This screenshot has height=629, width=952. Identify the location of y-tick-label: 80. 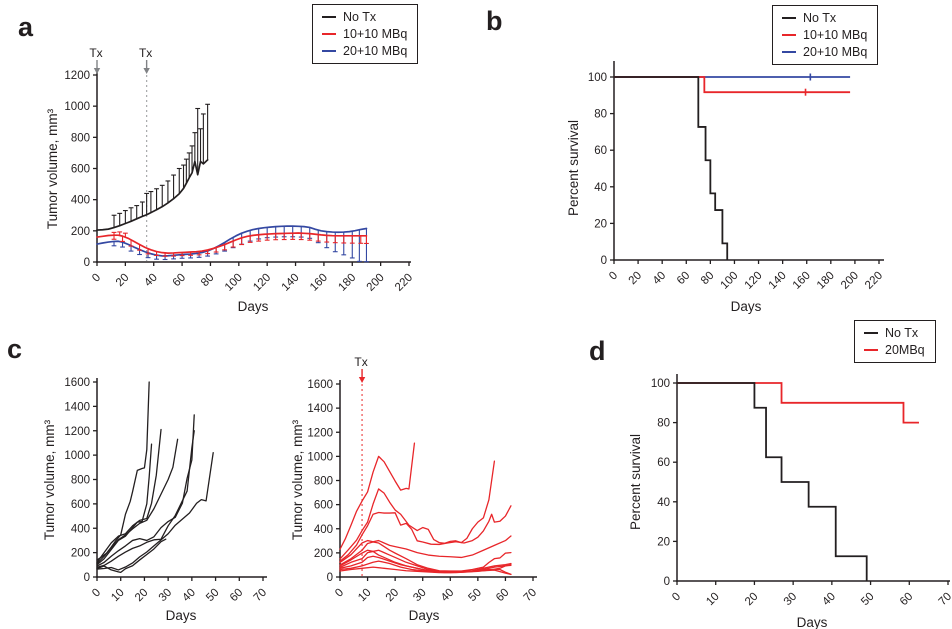
(663, 424).